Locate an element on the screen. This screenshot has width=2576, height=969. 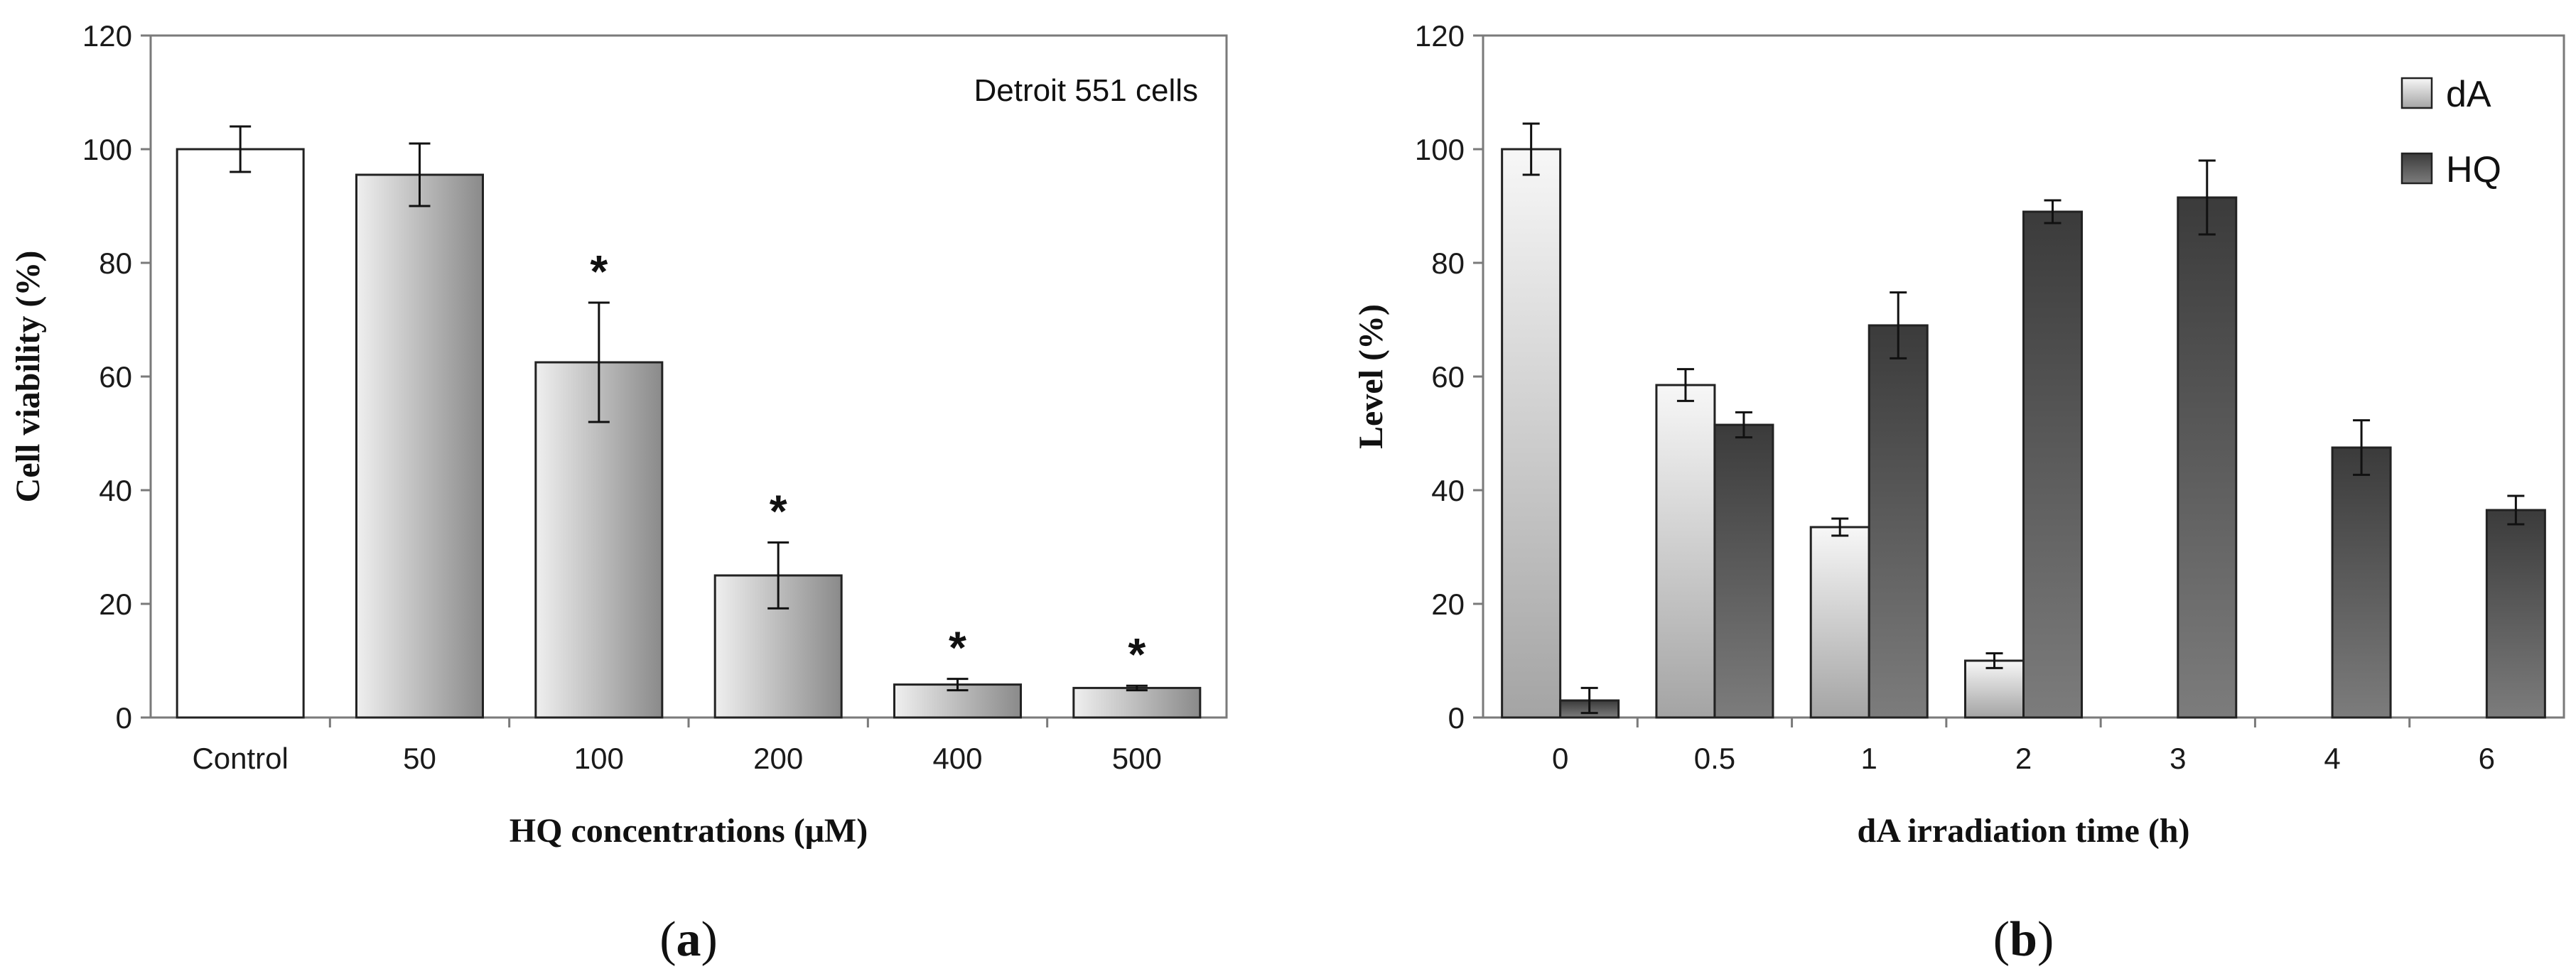
x-tick-label-400: 400 is located at coordinates (957, 758).